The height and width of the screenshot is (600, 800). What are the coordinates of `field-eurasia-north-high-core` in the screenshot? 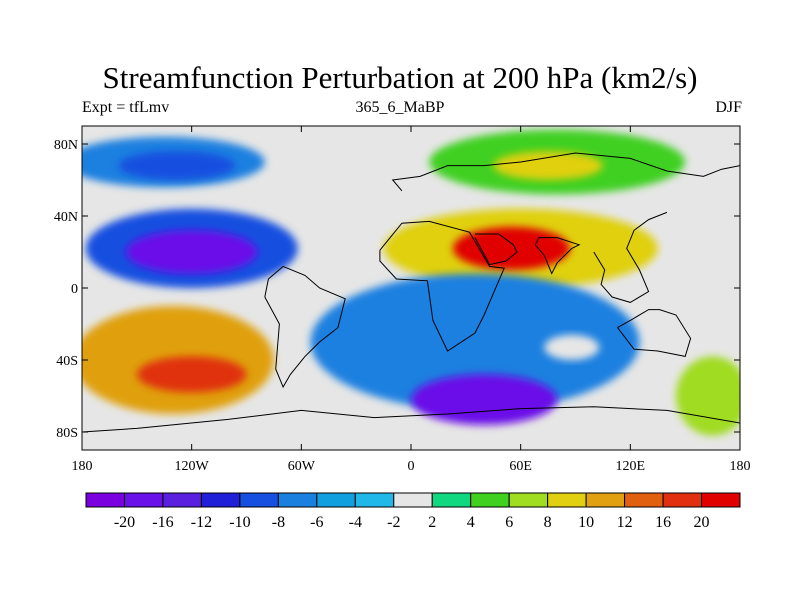 It's located at (548, 166).